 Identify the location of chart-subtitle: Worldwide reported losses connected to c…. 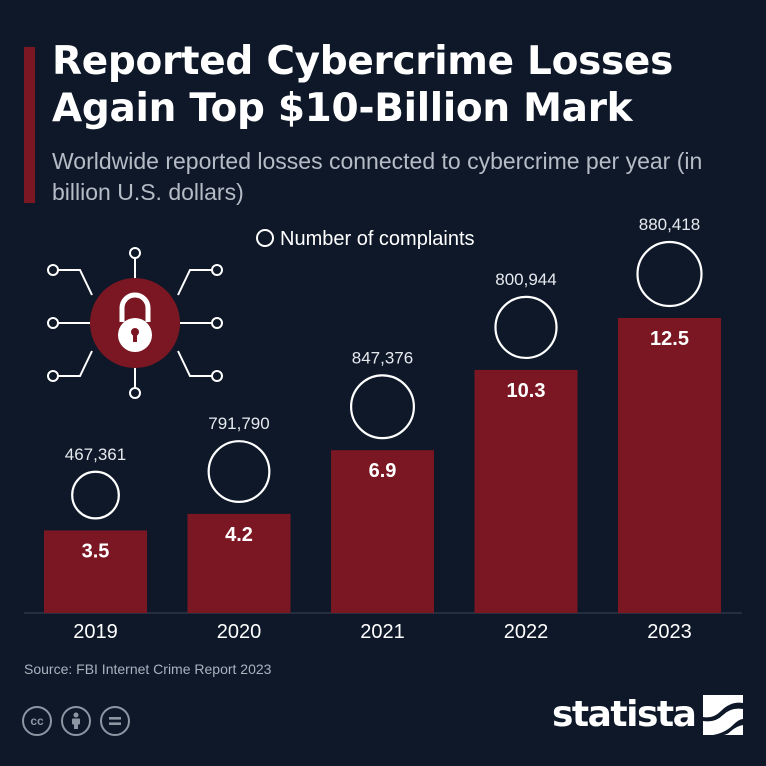
(377, 176).